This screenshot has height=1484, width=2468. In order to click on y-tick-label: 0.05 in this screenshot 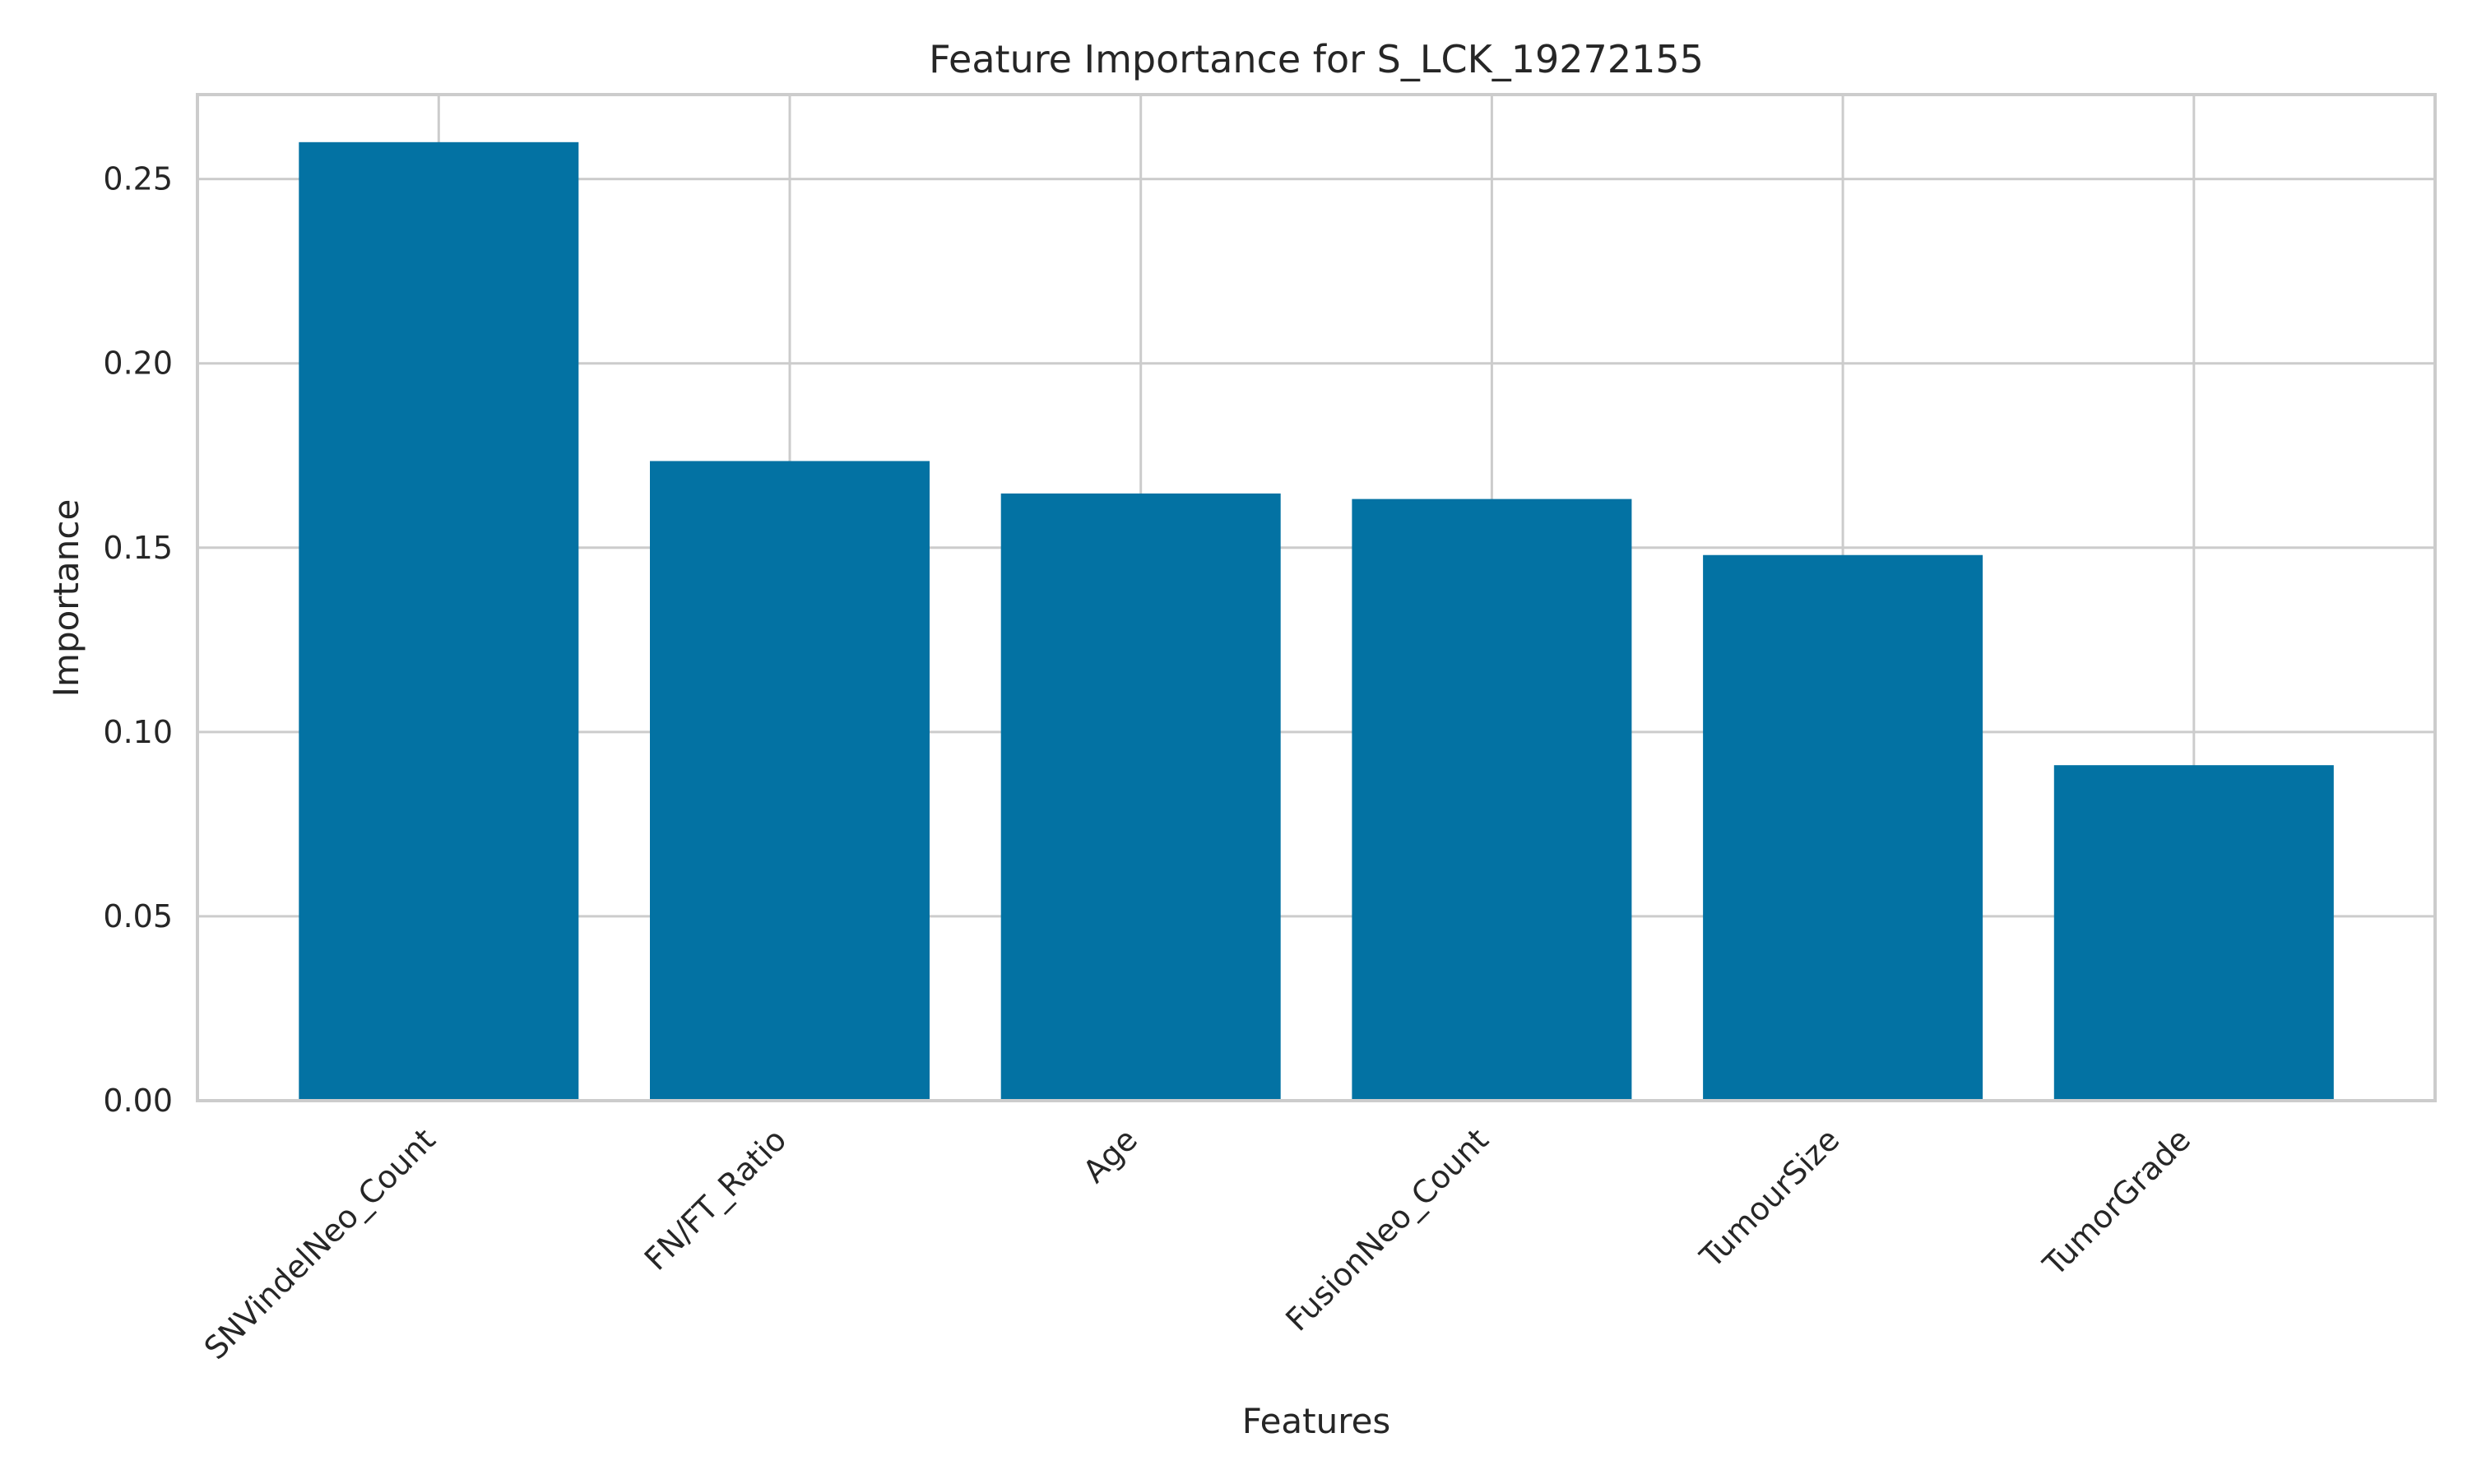, I will do `click(138, 916)`.